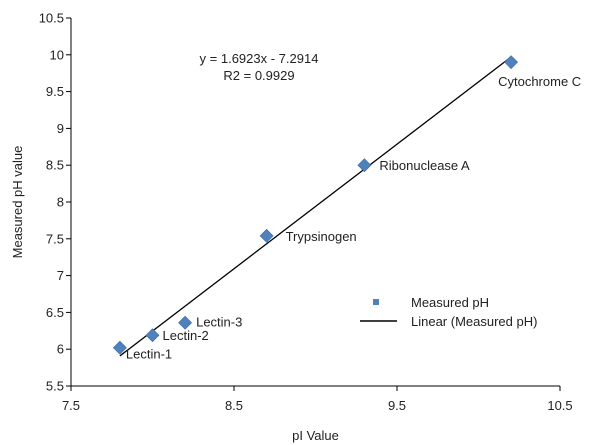  I want to click on data-point-label: Lectin-3, so click(219, 322).